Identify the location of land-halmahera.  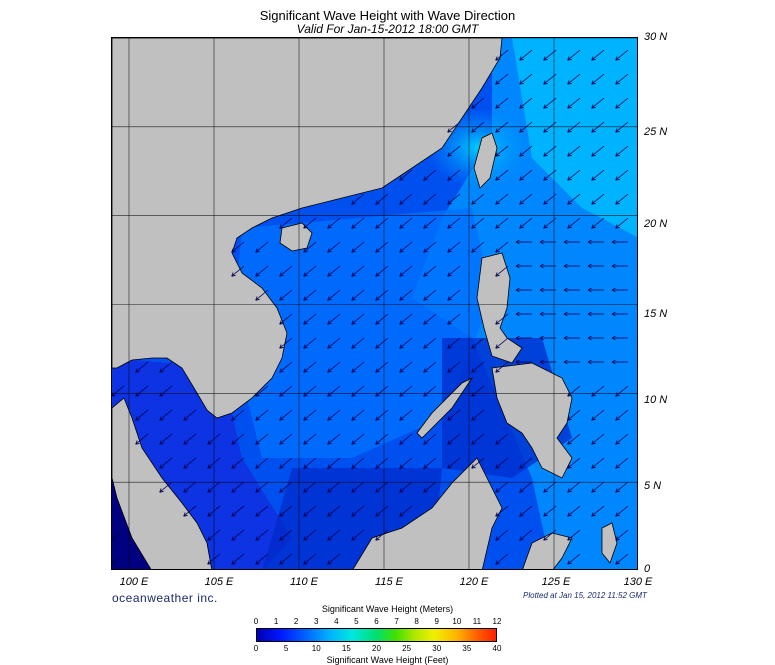
(609, 543).